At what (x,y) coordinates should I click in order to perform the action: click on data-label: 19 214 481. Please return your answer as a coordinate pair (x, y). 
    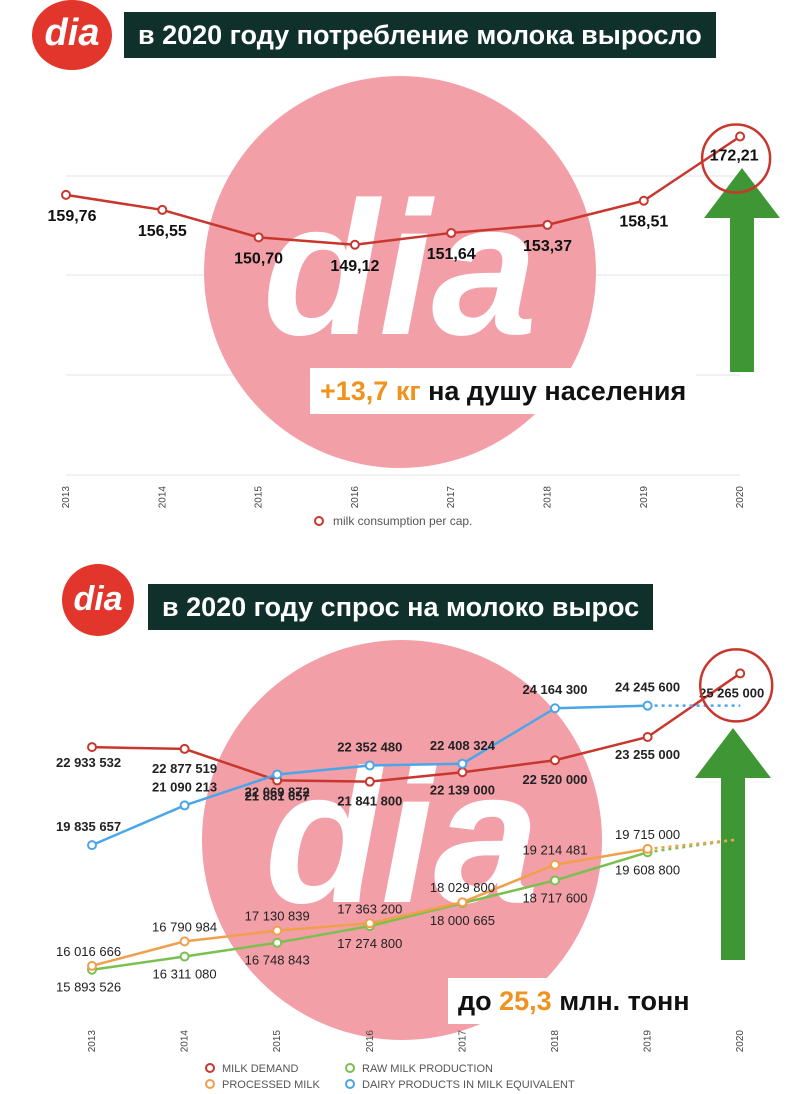
    Looking at the image, I should click on (554, 850).